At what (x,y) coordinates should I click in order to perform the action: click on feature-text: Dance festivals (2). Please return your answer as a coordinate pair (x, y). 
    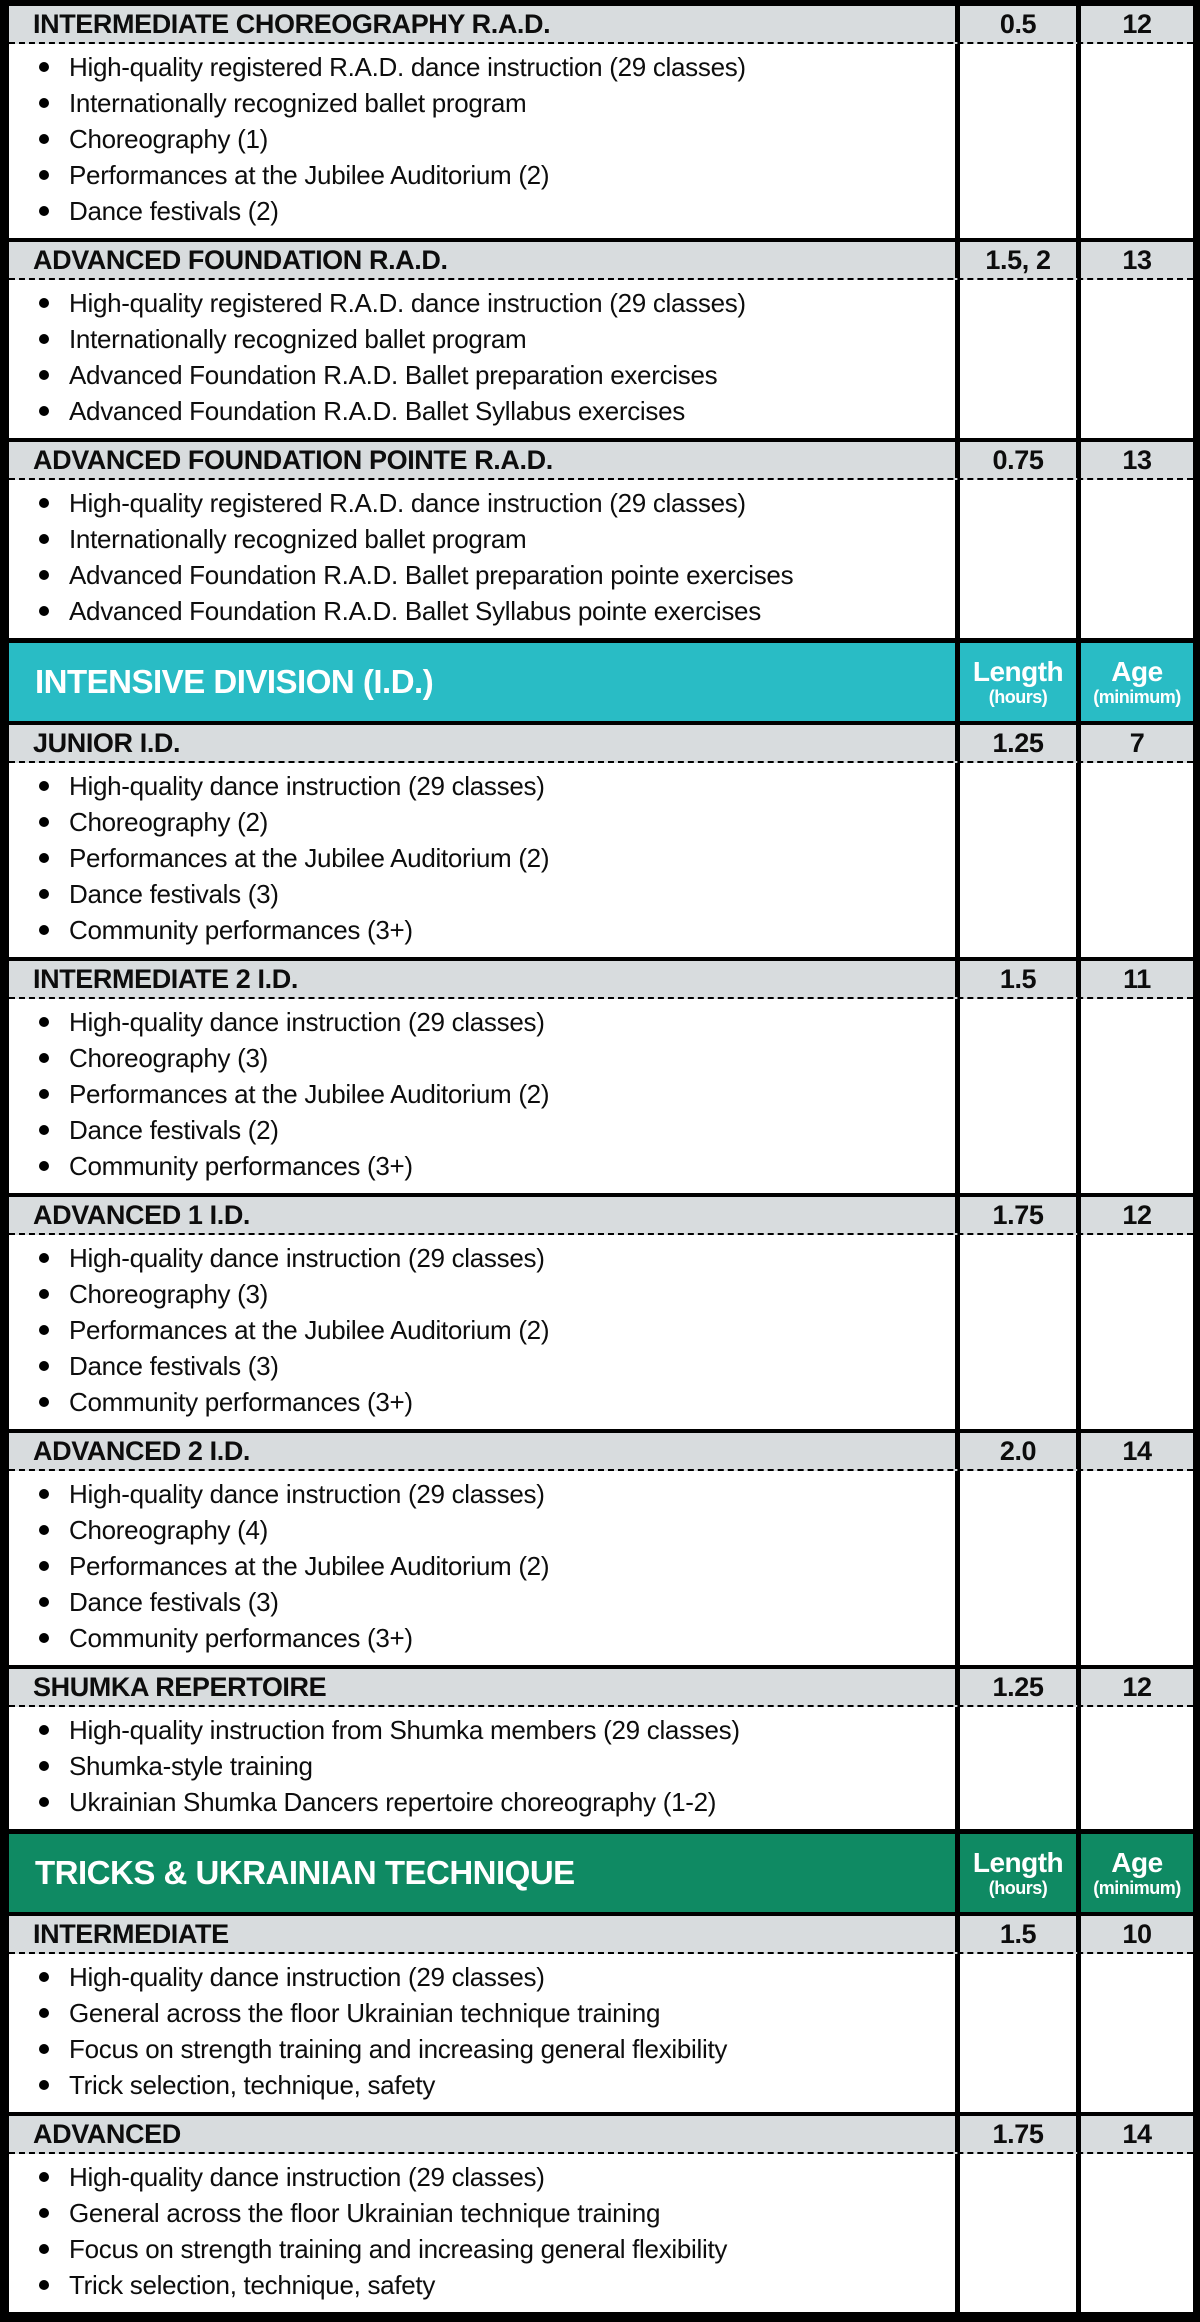
    Looking at the image, I should click on (174, 1130).